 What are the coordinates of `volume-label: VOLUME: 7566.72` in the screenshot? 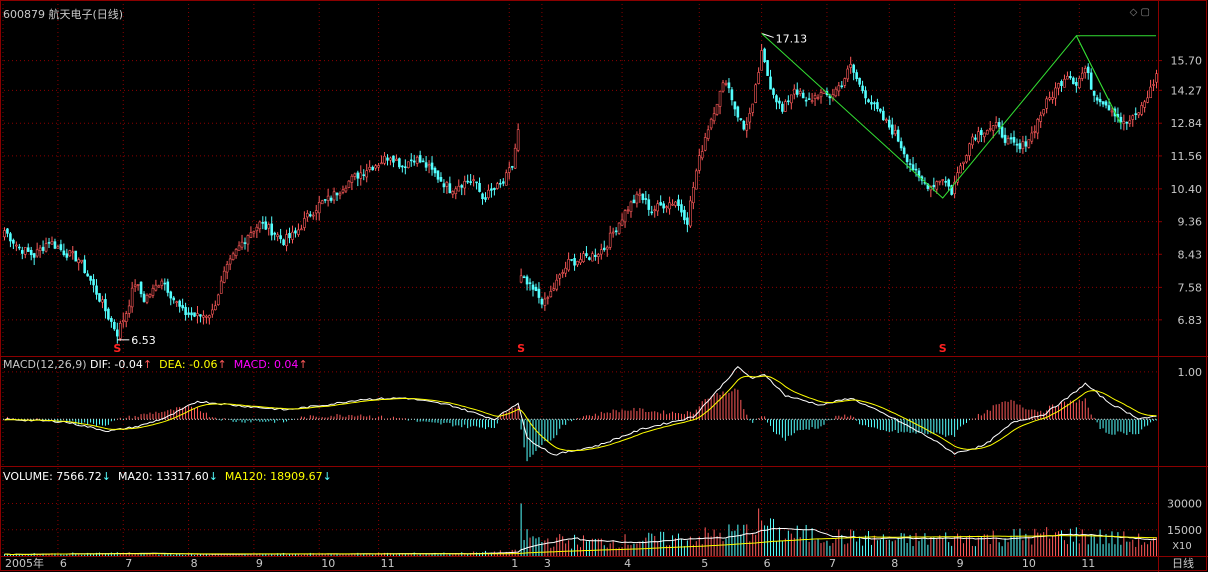 It's located at (52, 476).